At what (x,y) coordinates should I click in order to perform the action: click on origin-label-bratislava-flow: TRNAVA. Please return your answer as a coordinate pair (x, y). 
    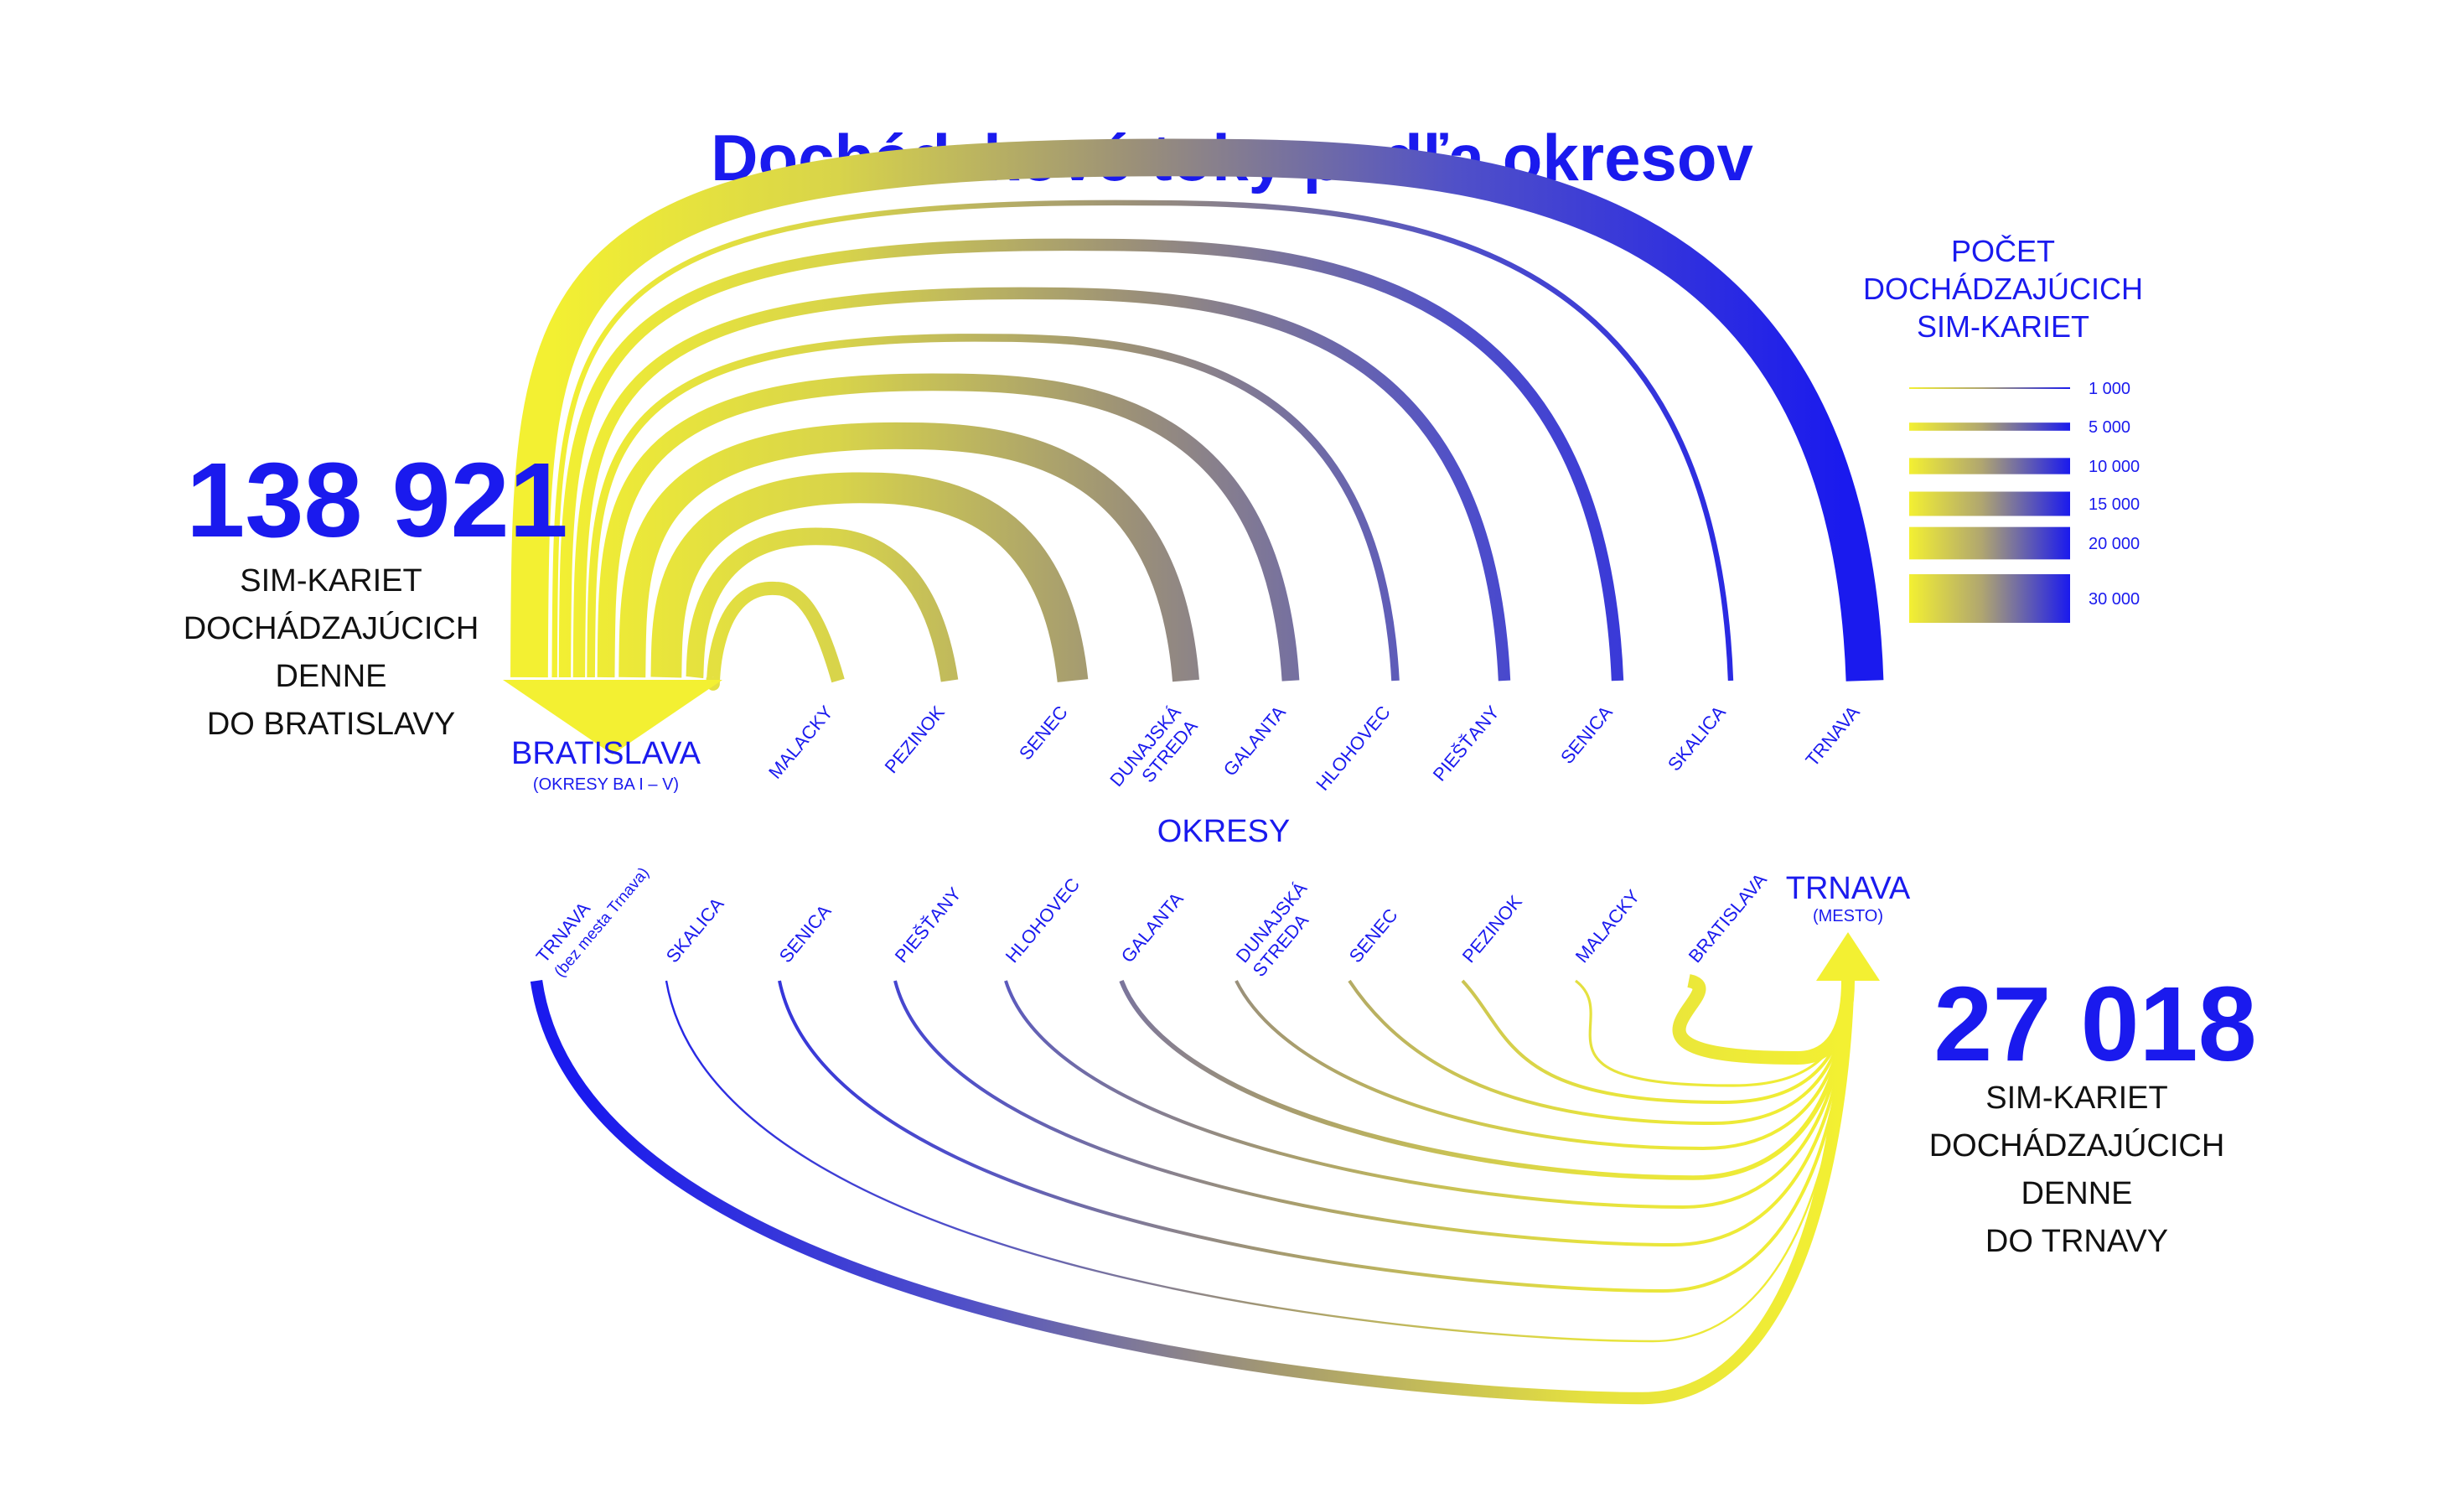
    Looking at the image, I should click on (1832, 736).